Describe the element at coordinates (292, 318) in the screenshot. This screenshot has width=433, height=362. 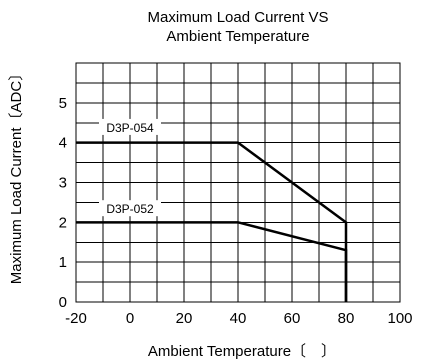
I see `x-tick-label: 60` at that location.